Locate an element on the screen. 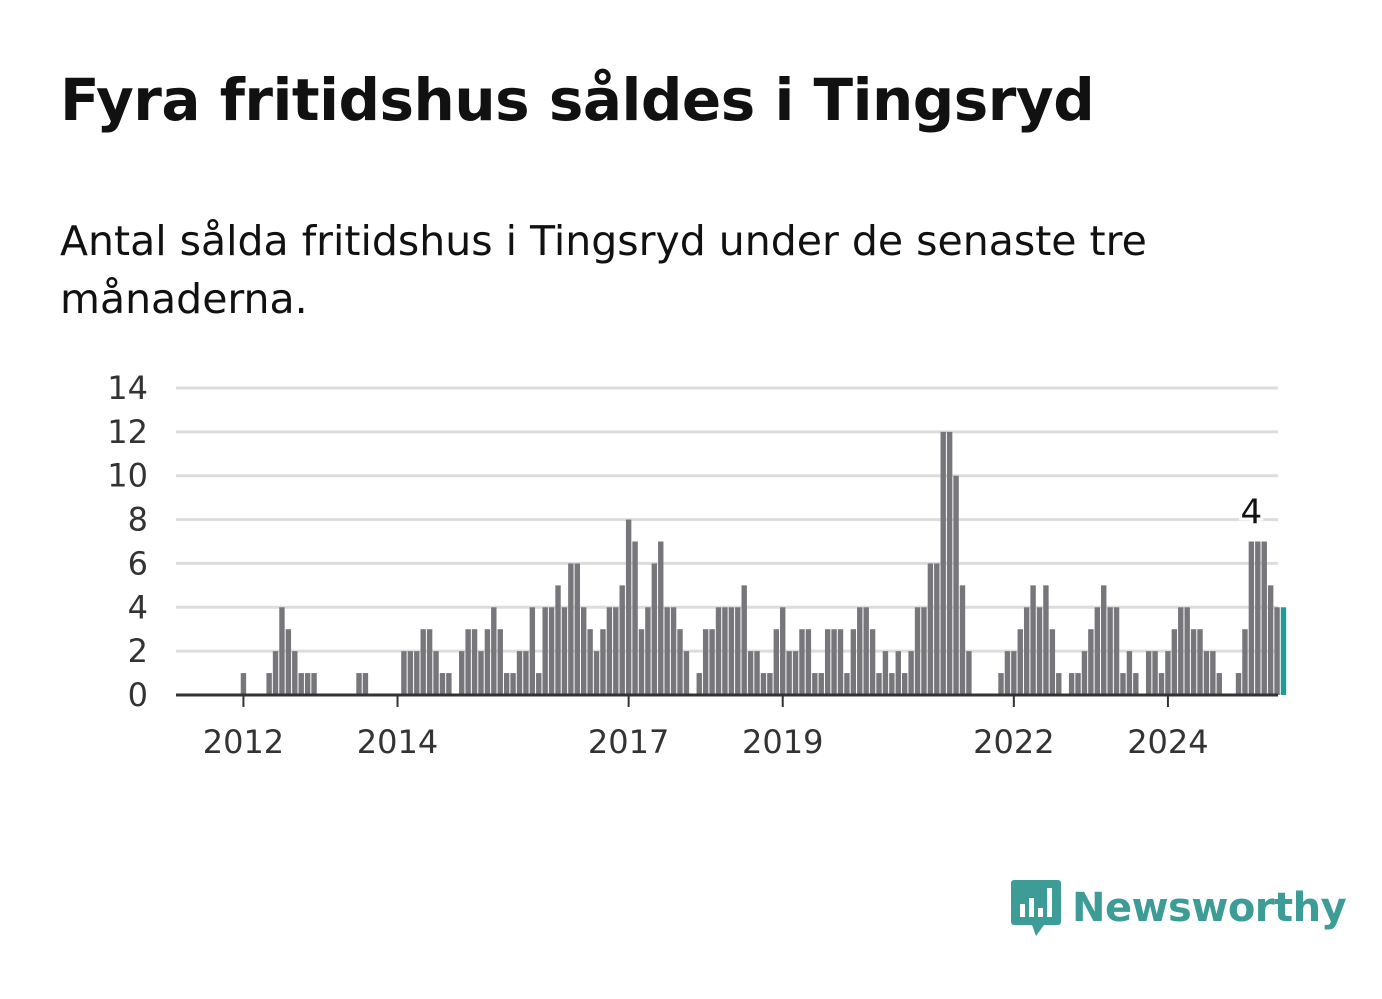 This screenshot has width=1382, height=999. brand-name: Newsworthy is located at coordinates (1209, 908).